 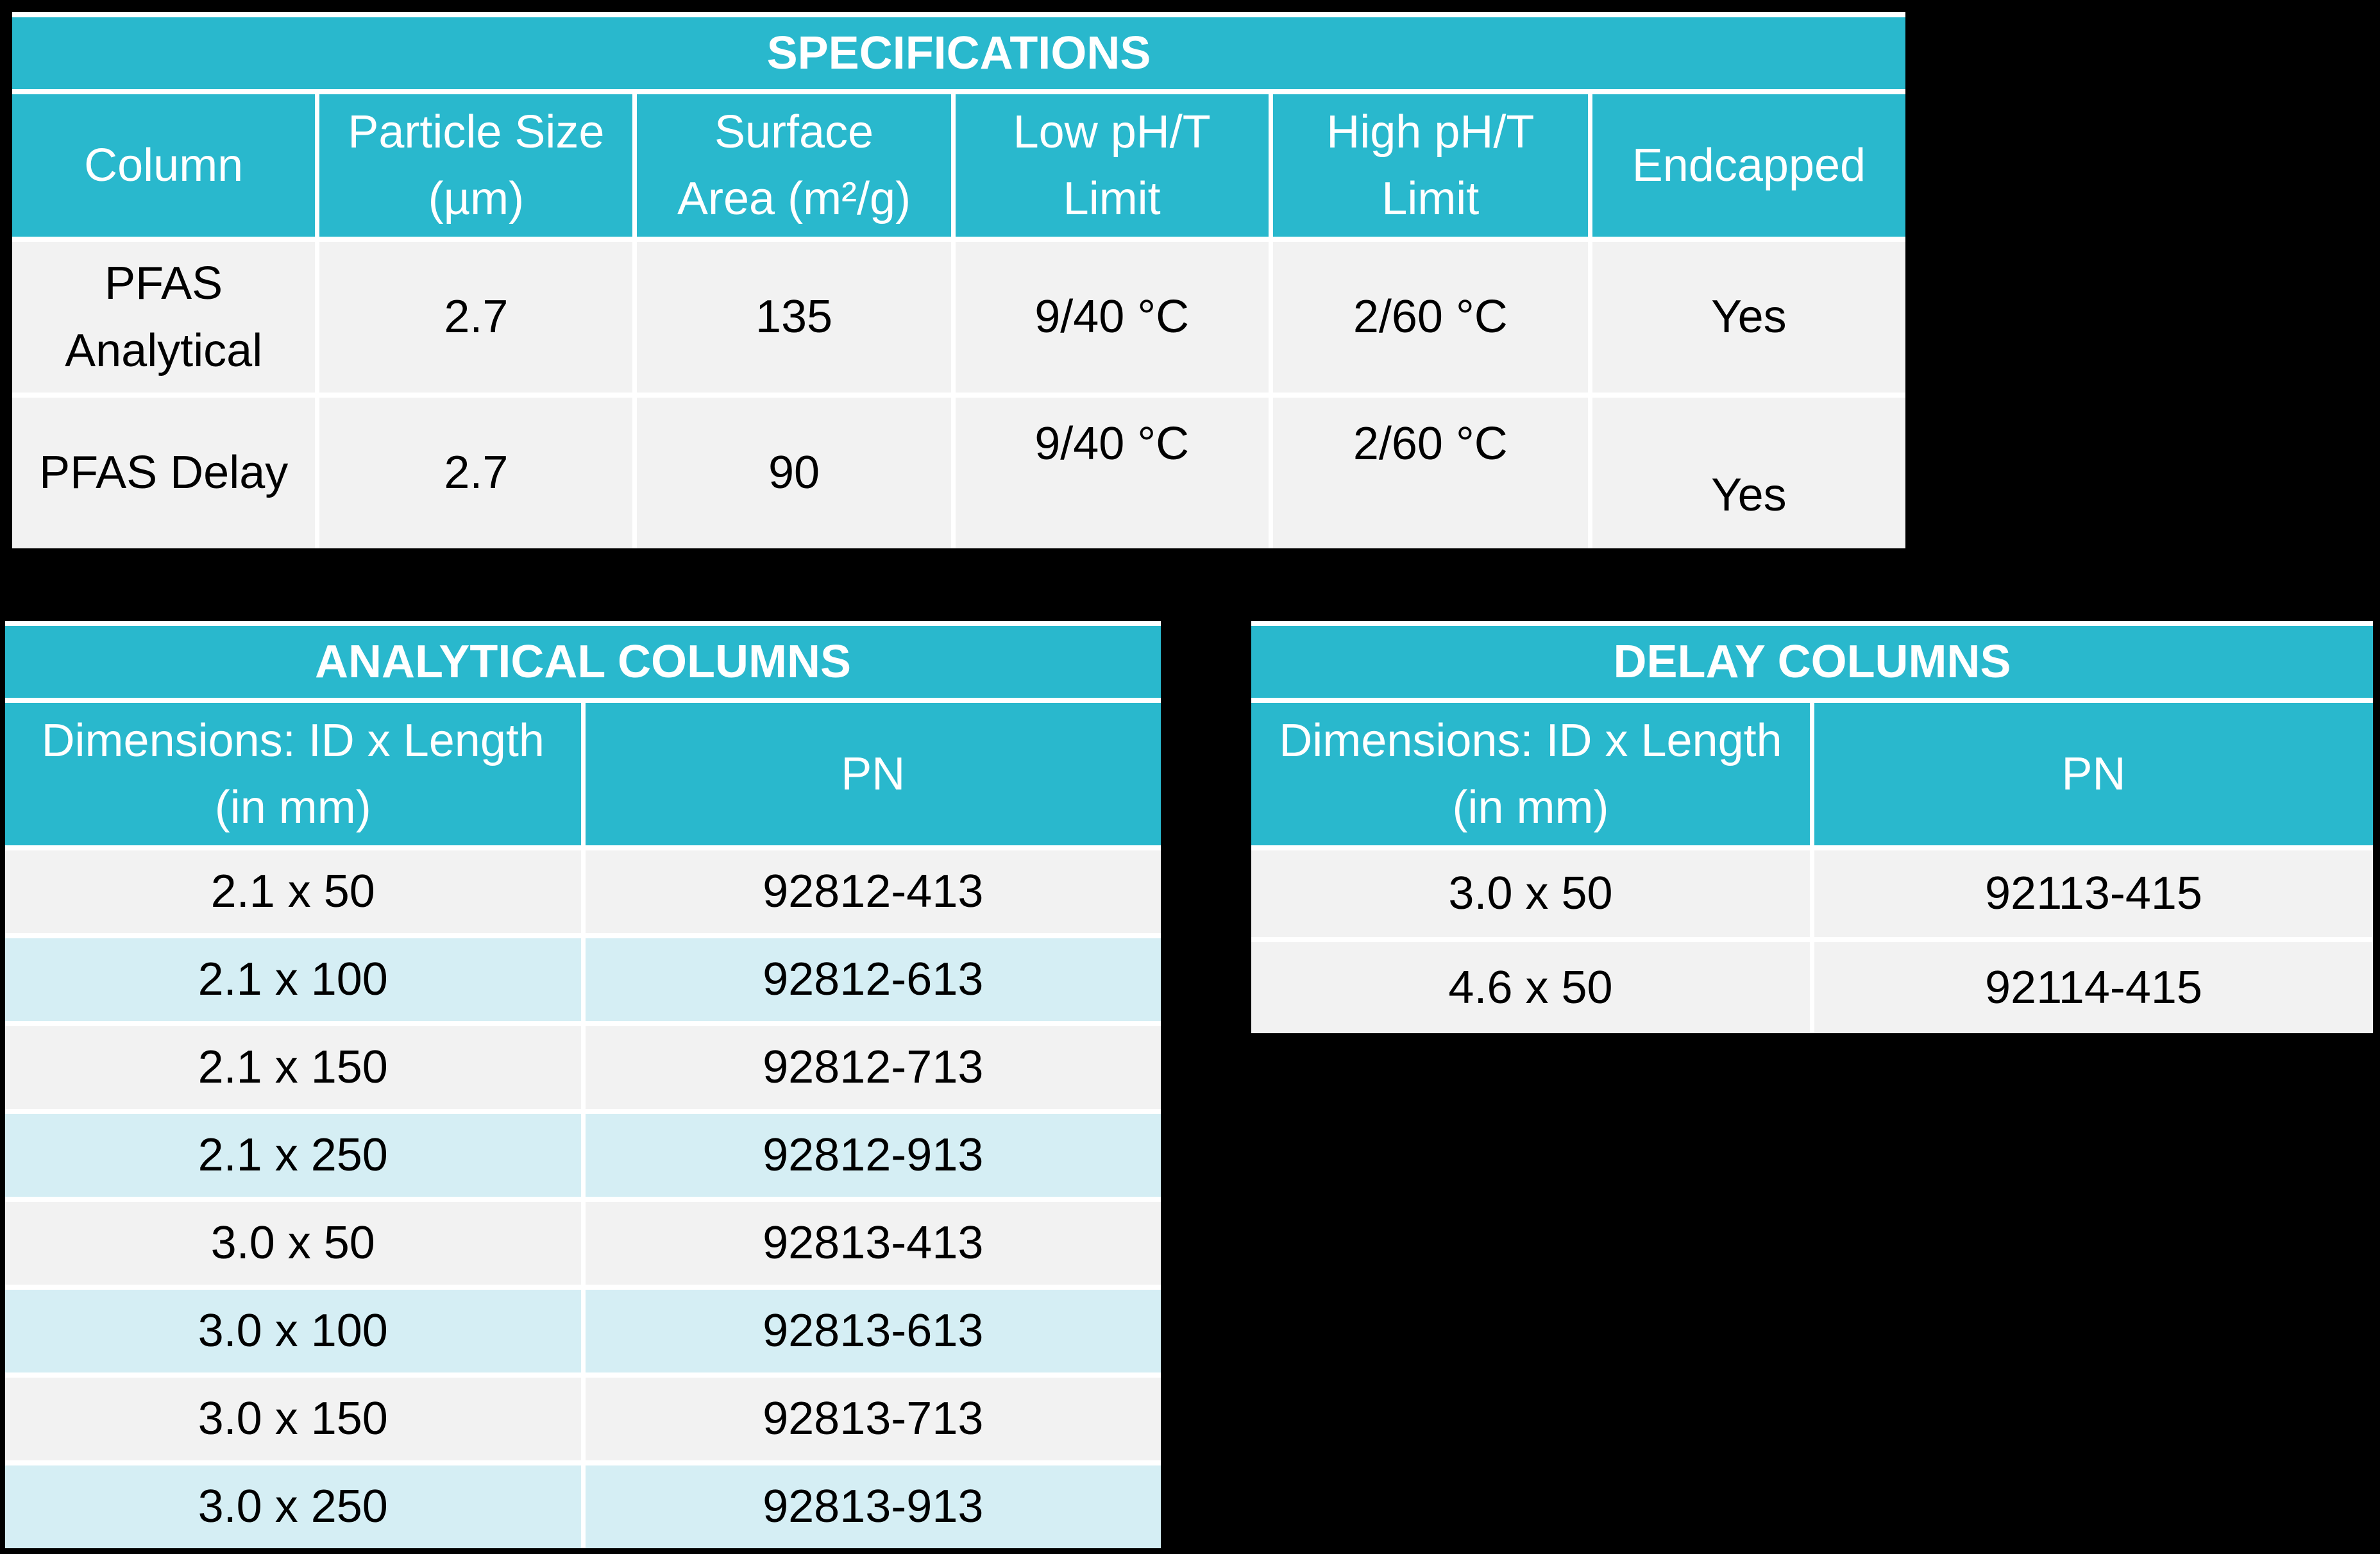 What do you see at coordinates (164, 473) in the screenshot?
I see `spec-cell-delay-name: PFAS Delay` at bounding box center [164, 473].